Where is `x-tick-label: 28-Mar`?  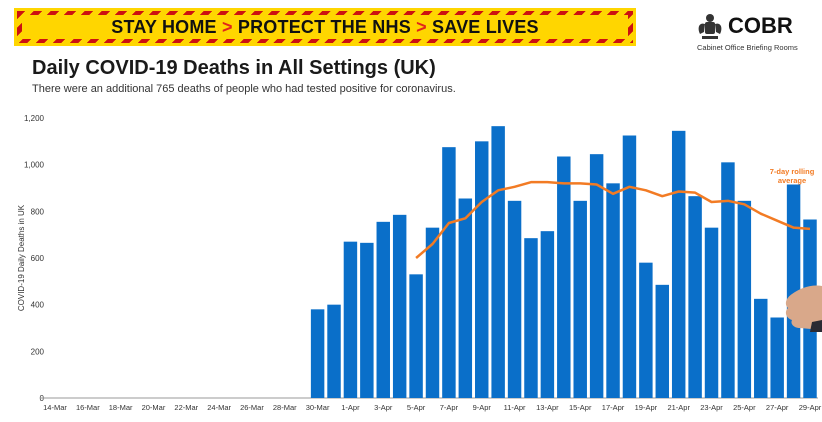
x-tick-label: 28-Mar is located at coordinates (285, 407).